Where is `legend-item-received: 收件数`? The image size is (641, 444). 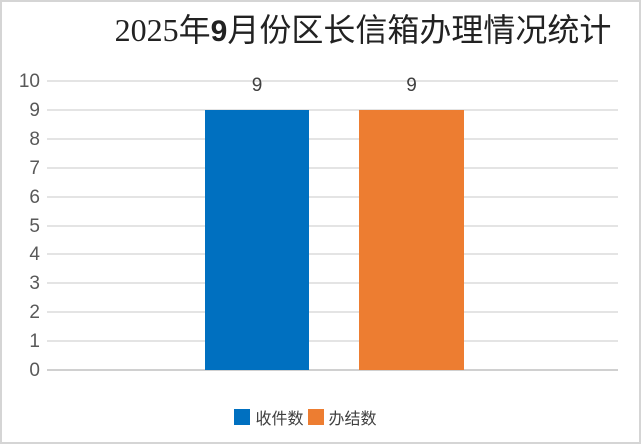
legend-item-received: 收件数 is located at coordinates (269, 417).